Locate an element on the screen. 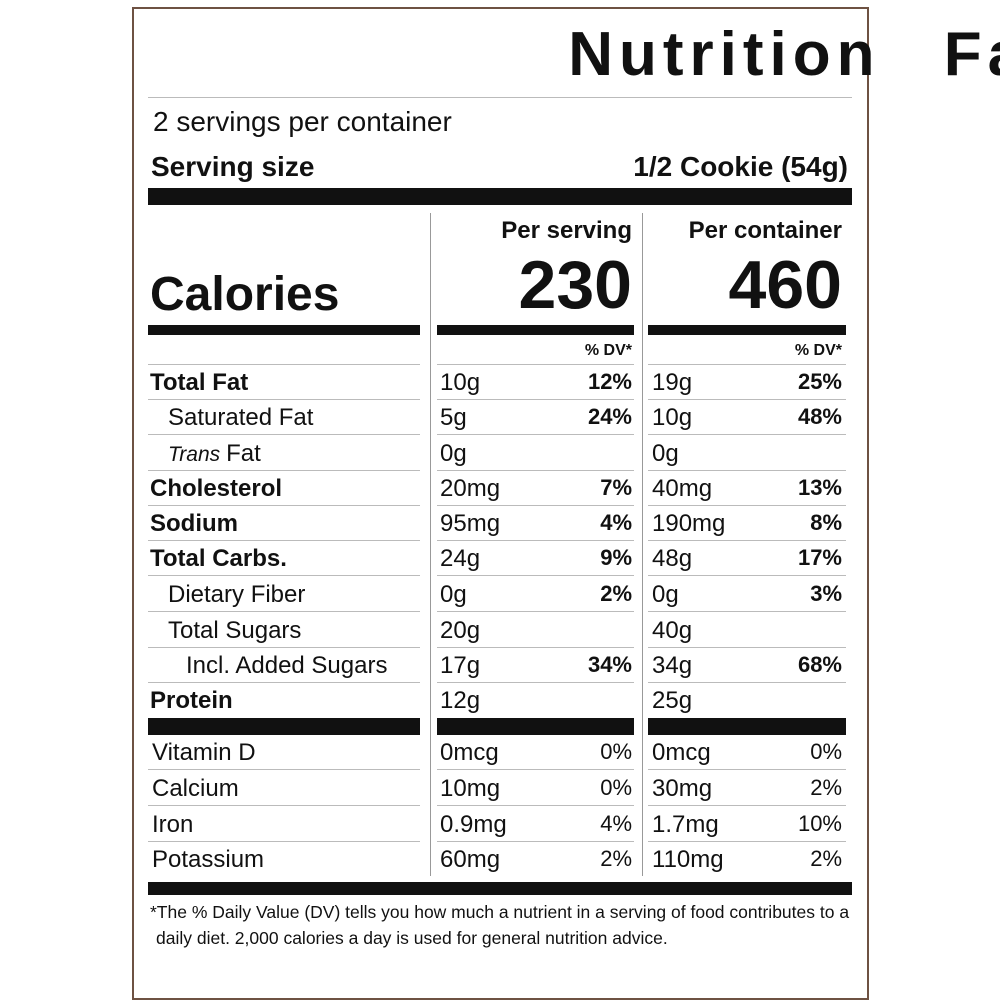 The height and width of the screenshot is (1000, 1000). nutrient-name: Trans Fat is located at coordinates (214, 454).